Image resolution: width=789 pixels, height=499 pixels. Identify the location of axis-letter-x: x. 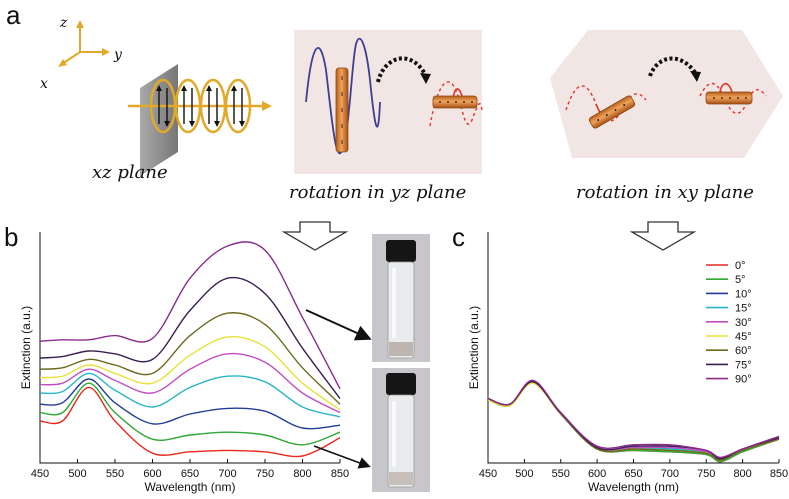
(44, 84).